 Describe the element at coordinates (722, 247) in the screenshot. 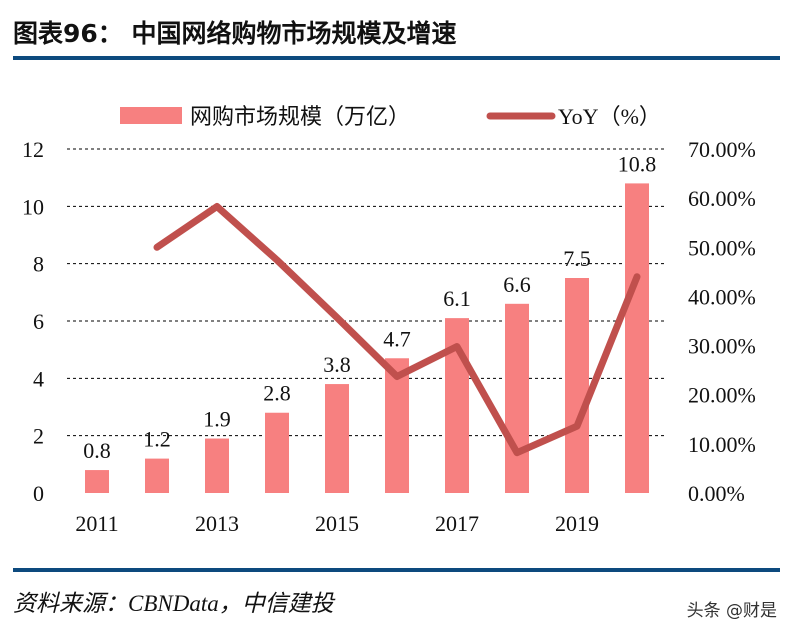

I see `right-axis-tick: 50.00%` at that location.